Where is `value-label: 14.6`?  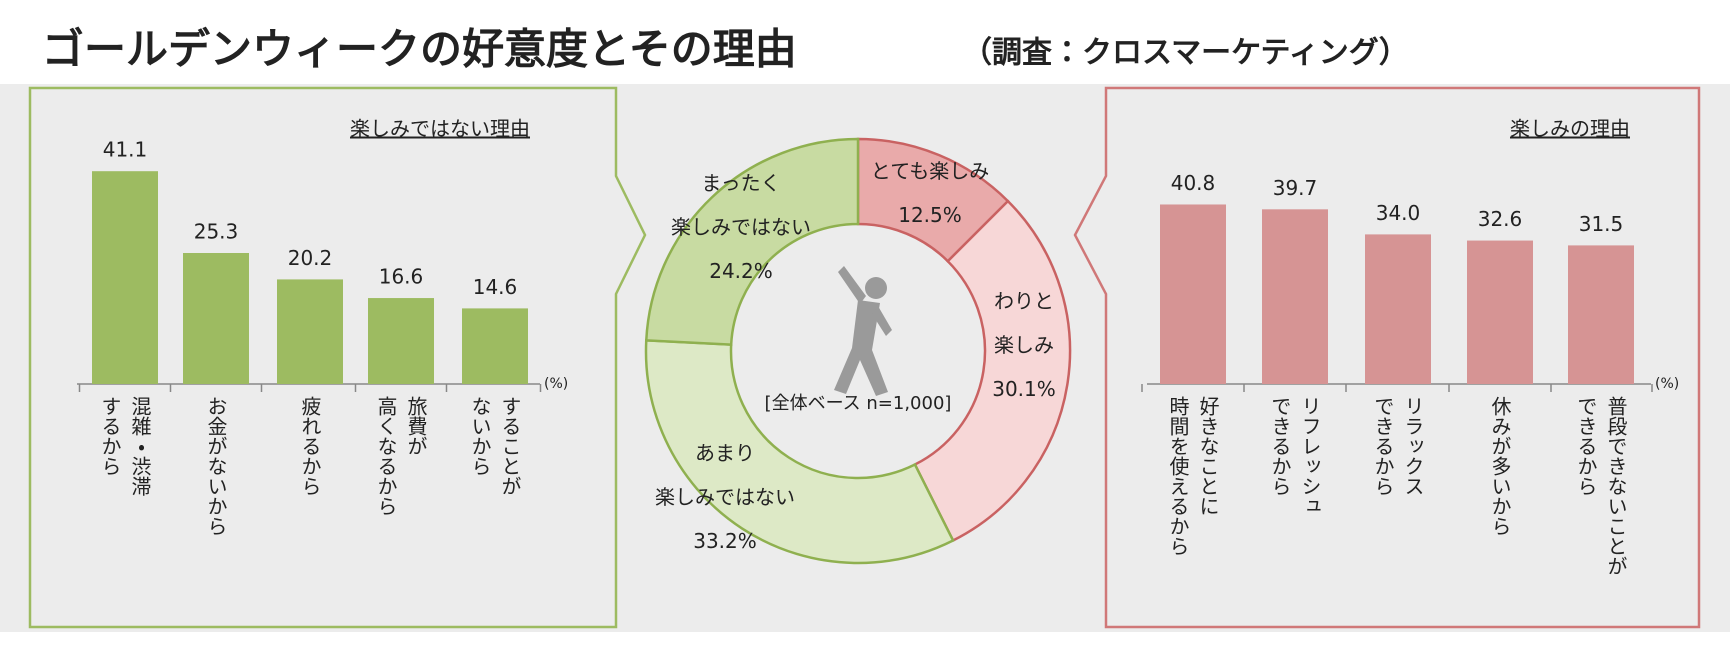 value-label: 14.6 is located at coordinates (495, 287).